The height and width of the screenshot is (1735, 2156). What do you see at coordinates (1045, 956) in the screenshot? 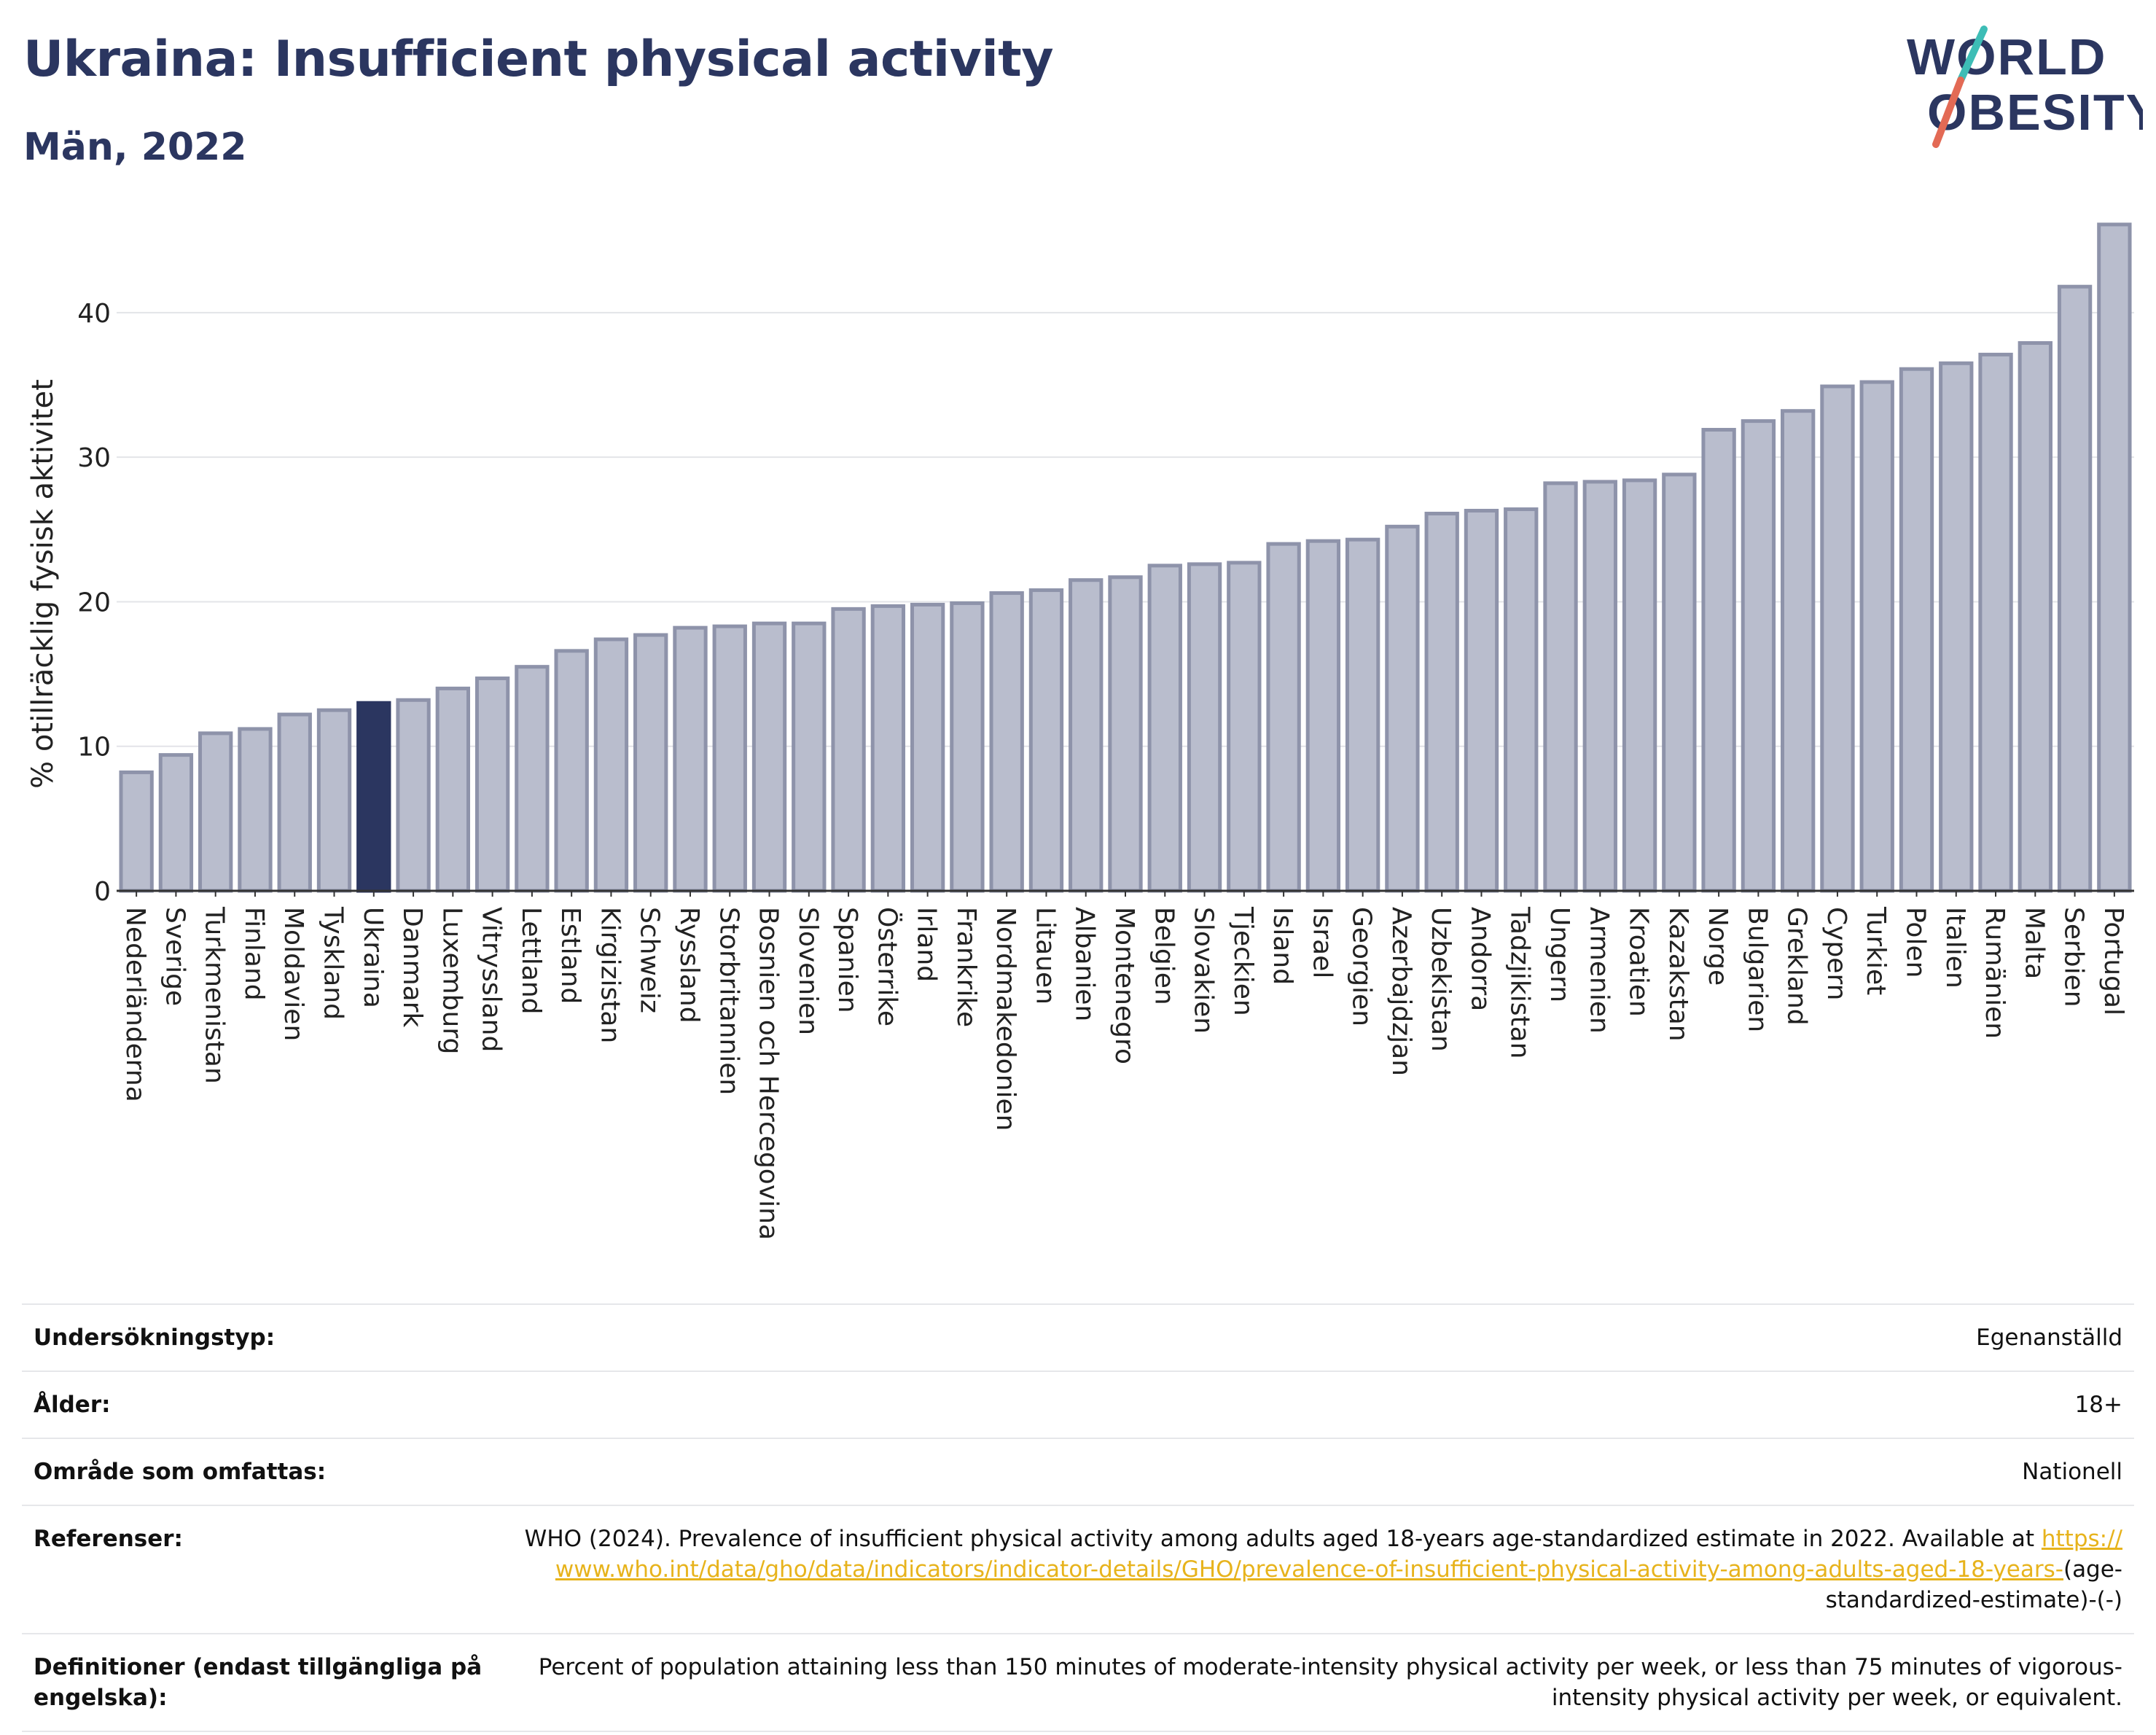
I see `x-tick-label: Litauen` at bounding box center [1045, 956].